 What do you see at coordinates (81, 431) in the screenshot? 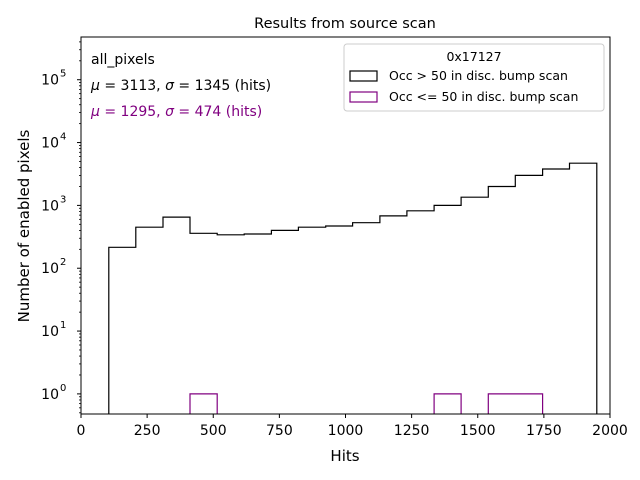
I see `x-tick-label: 0` at bounding box center [81, 431].